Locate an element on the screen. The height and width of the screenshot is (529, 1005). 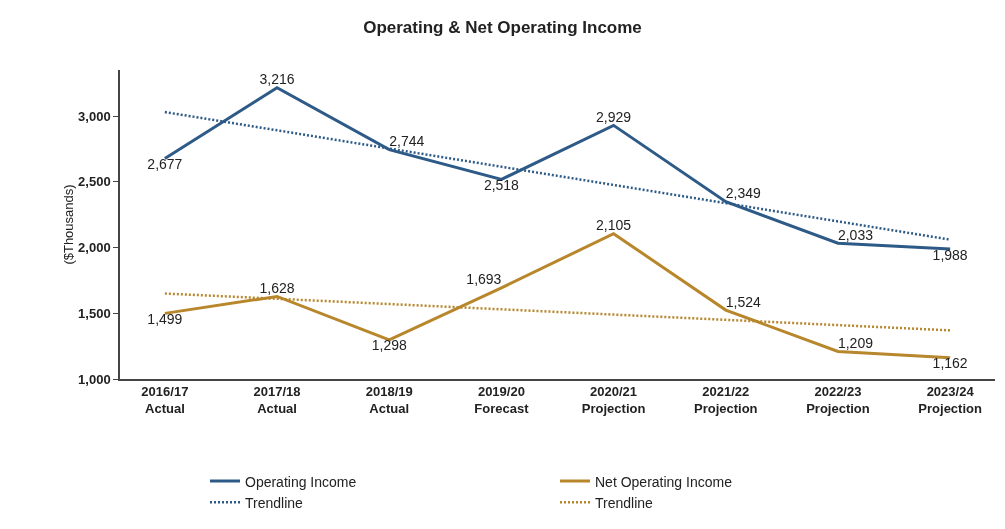
x-tick-label: 2020/21 Projection is located at coordinates (613, 400).